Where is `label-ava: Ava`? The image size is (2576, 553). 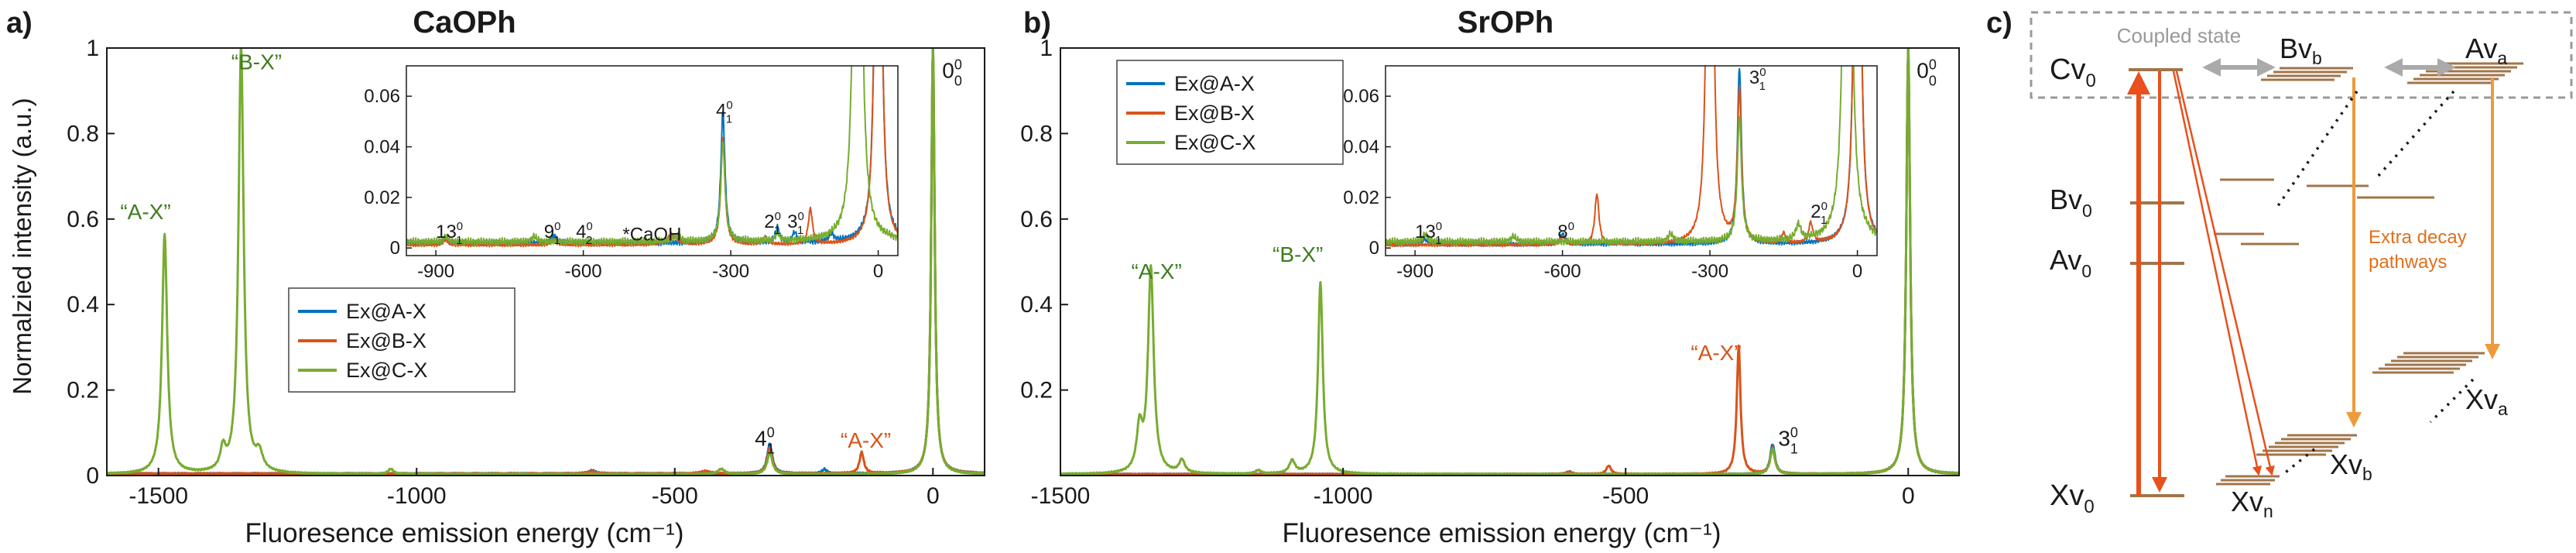 label-ava: Ava is located at coordinates (2486, 50).